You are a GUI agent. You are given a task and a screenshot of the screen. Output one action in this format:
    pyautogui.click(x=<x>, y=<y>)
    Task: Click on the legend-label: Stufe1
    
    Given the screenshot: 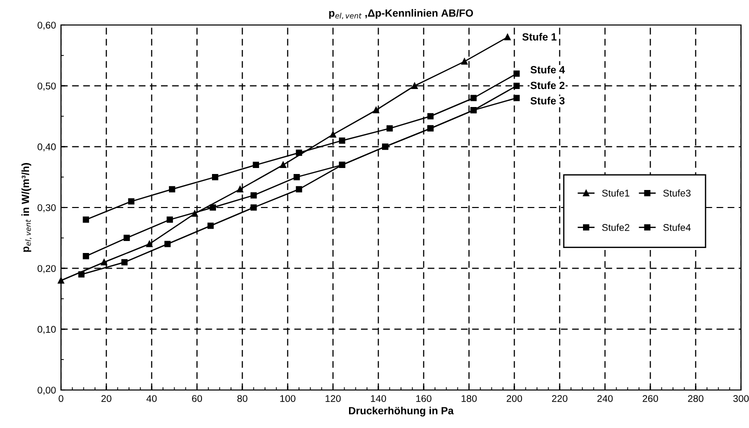 What is the action you would take?
    pyautogui.click(x=616, y=193)
    